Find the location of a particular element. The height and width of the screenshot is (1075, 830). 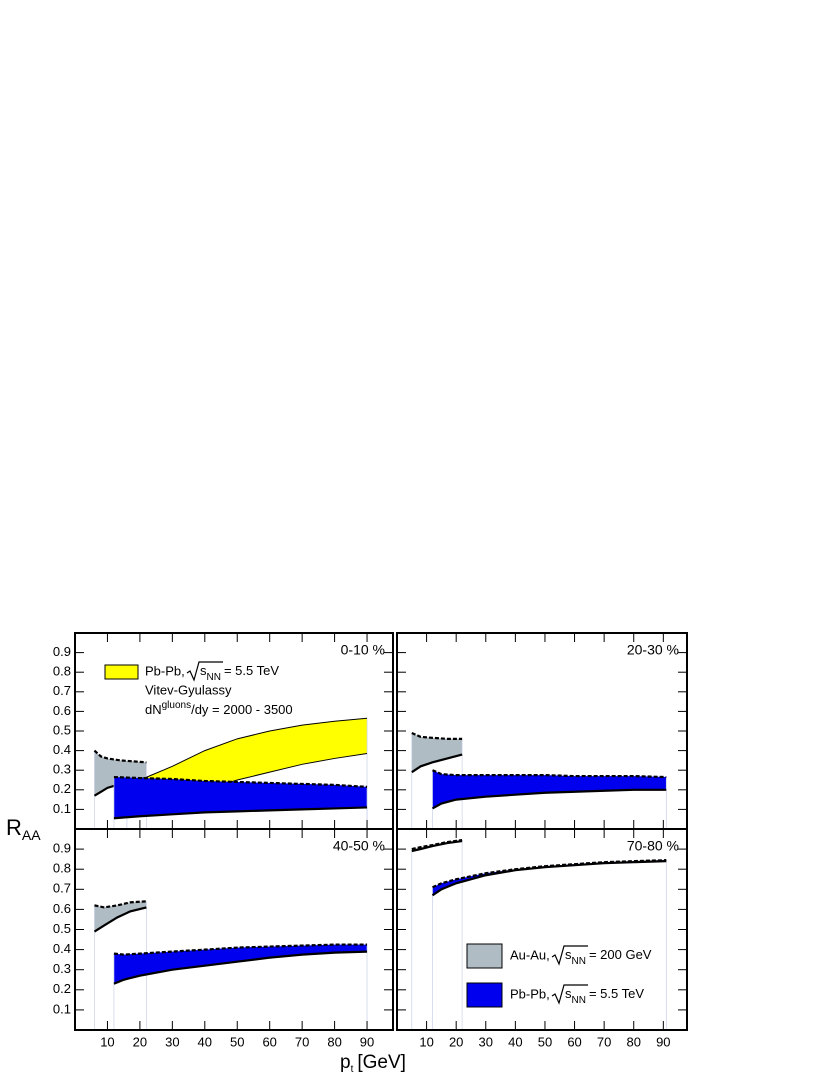

legend-energy: sNN = 200 GeV is located at coordinates (608, 956).